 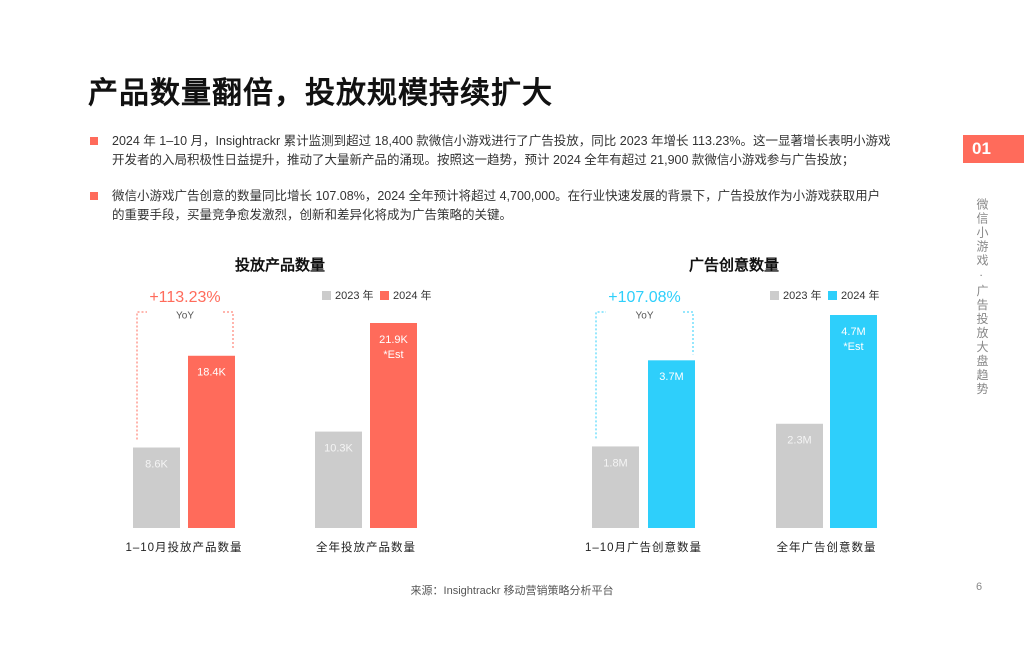 I want to click on source: 来源：Insightrackr 移动营销策略分析平台, so click(x=512, y=591).